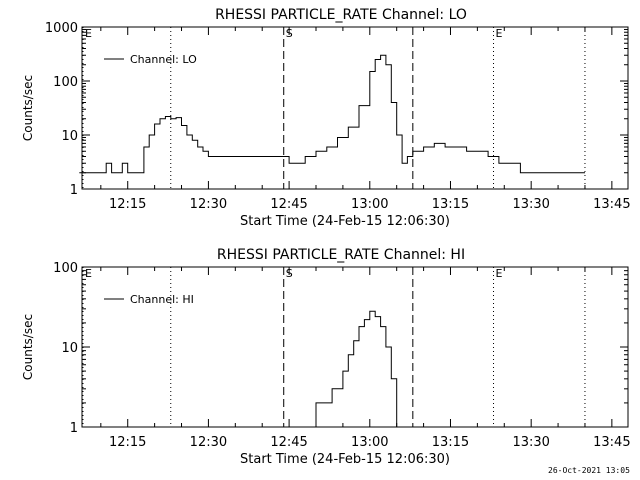 Image resolution: width=640 pixels, height=480 pixels. Describe the element at coordinates (341, 15) in the screenshot. I see `chart-title: RHESSI PARTICLE_RATE Channel: LO` at that location.